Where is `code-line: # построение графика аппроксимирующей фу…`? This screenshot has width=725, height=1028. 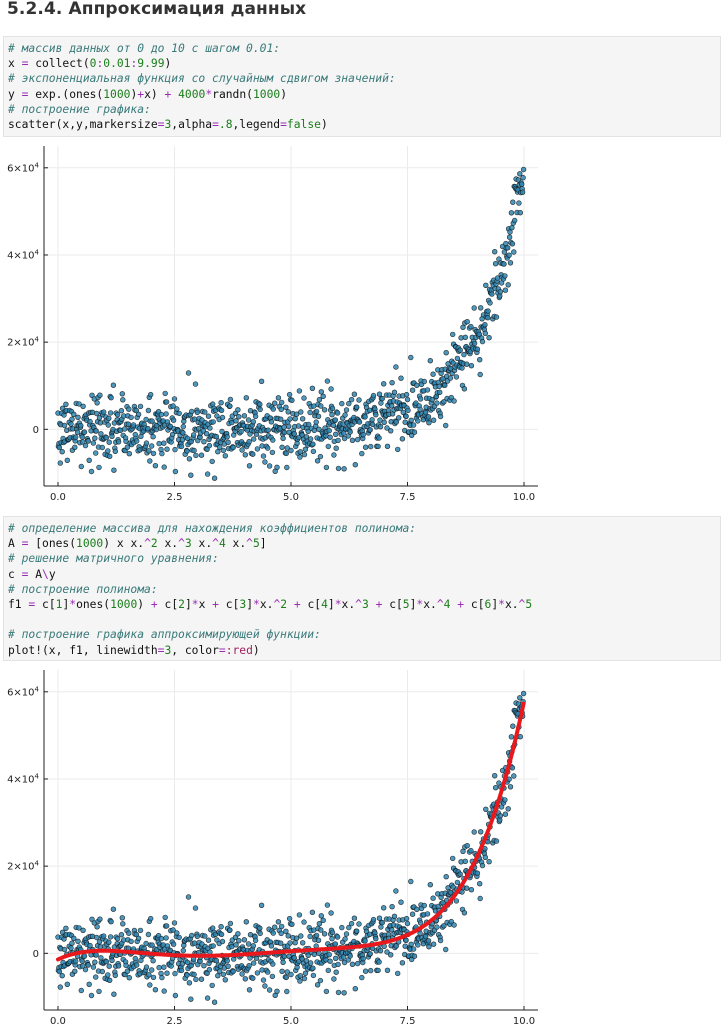
code-line: # построение графика аппроксимирующей фу… is located at coordinates (364, 634).